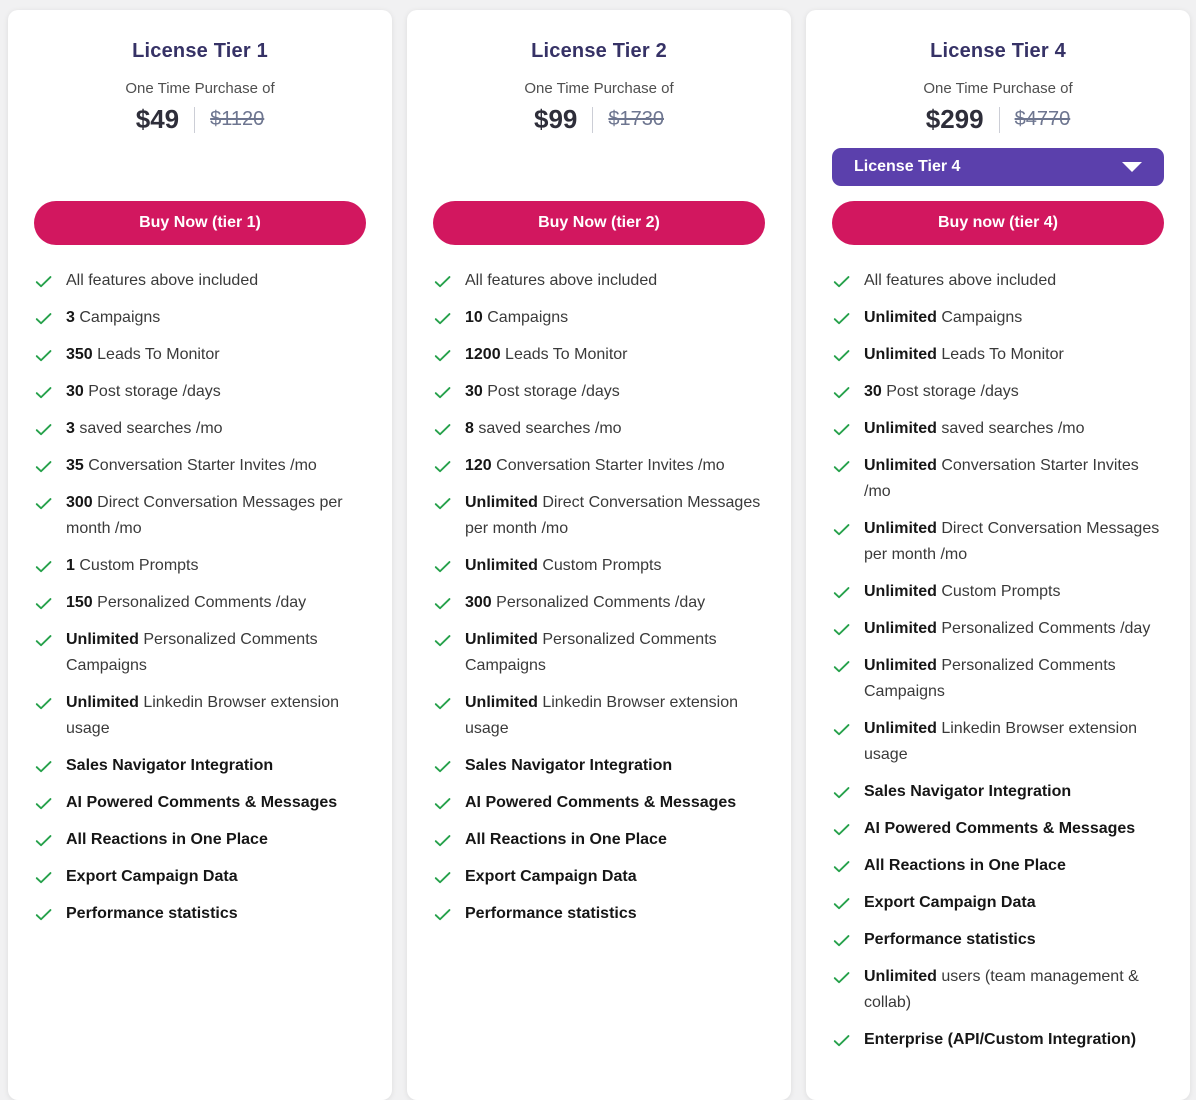 Image resolution: width=1196 pixels, height=1100 pixels. What do you see at coordinates (517, 317) in the screenshot?
I see `feature-text: 10 Campaigns` at bounding box center [517, 317].